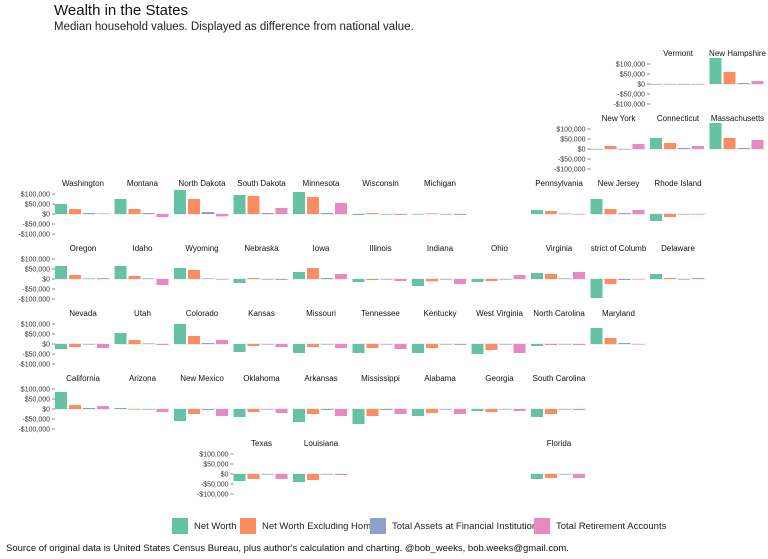 The image size is (768, 559). Describe the element at coordinates (321, 248) in the screenshot. I see `panel-label: Iowa` at that location.